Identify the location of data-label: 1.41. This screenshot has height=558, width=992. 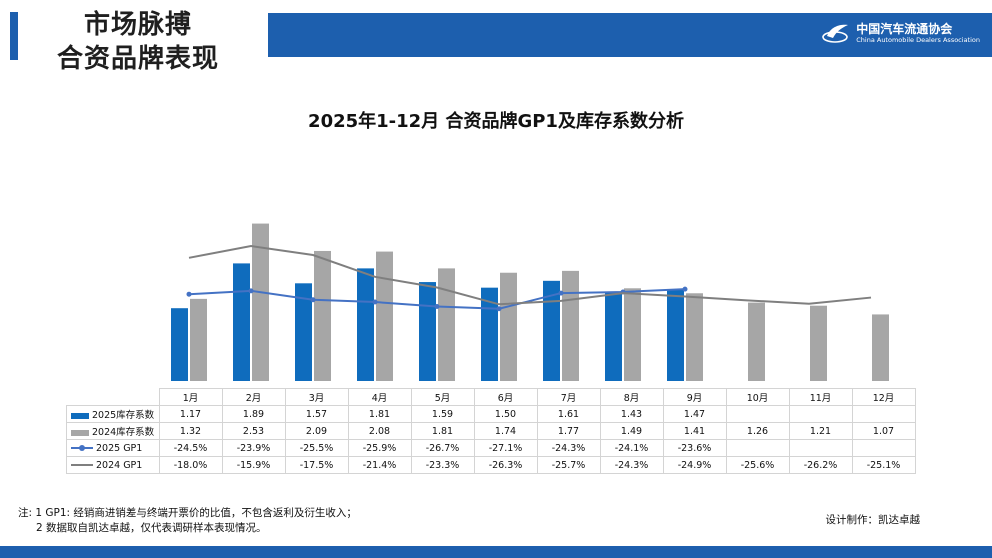
(694, 431).